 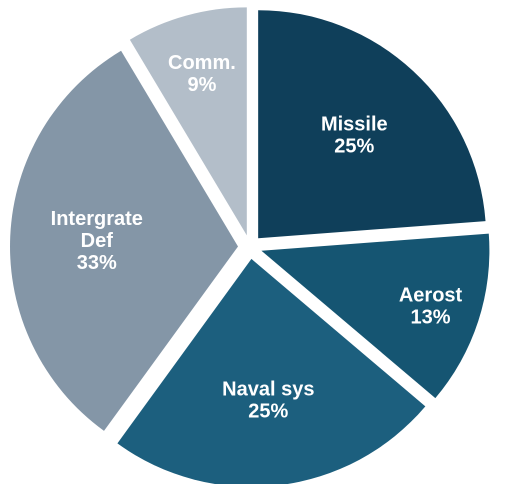 What do you see at coordinates (354, 136) in the screenshot?
I see `slice-label-missile: Missile 25%` at bounding box center [354, 136].